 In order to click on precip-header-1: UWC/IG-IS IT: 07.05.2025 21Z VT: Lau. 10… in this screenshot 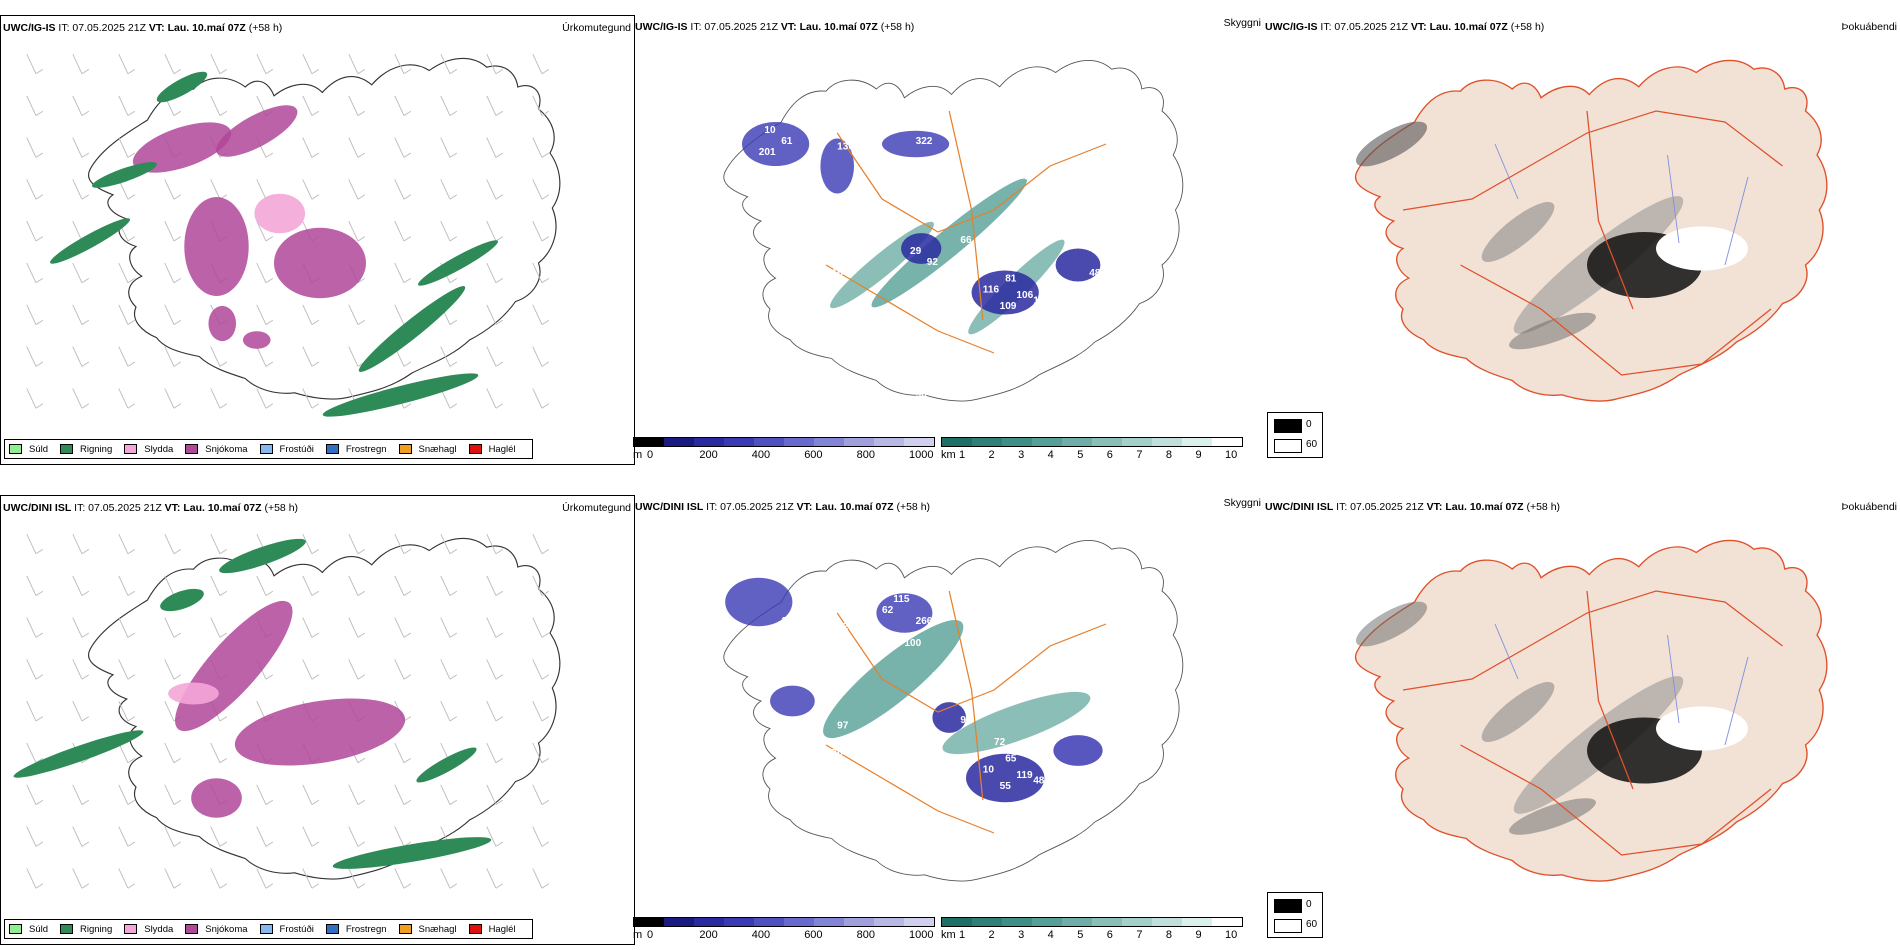, I will do `click(143, 28)`.